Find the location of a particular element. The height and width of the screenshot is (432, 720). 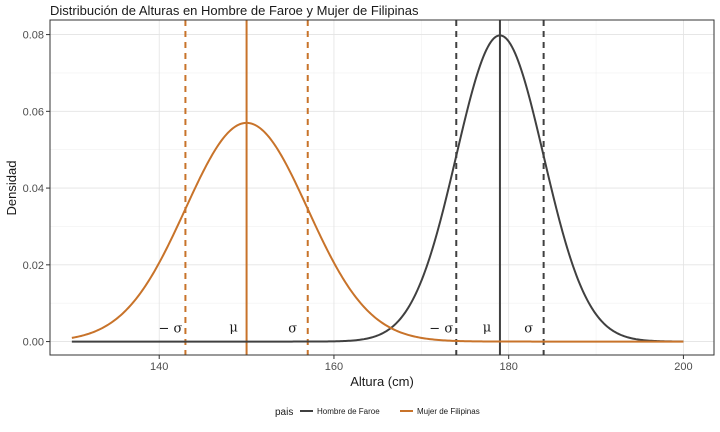

x-axis-title: Altura (cm) is located at coordinates (382, 381).